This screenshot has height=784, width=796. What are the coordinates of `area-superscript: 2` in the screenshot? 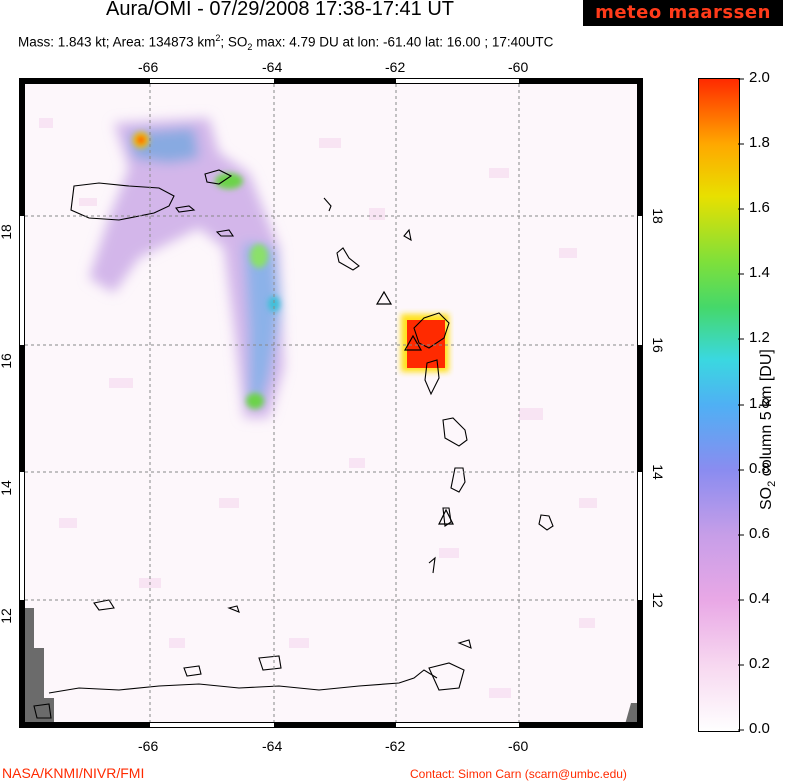 It's located at (218, 38).